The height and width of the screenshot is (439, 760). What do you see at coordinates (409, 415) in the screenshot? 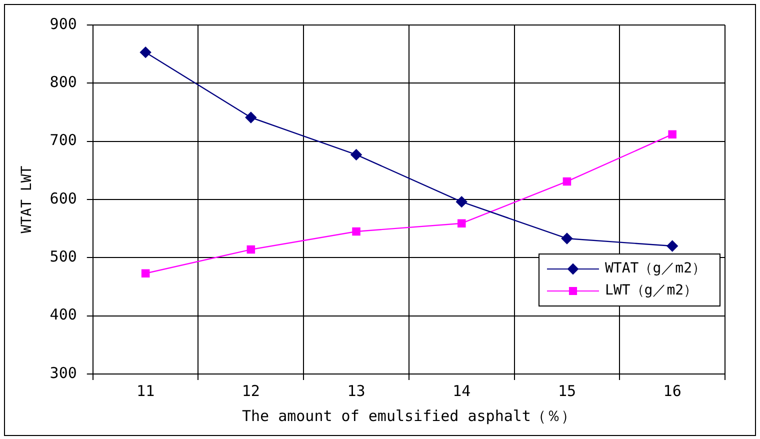
I see `x-axis-title: The amount of emulsified asphalt（％）` at bounding box center [409, 415].